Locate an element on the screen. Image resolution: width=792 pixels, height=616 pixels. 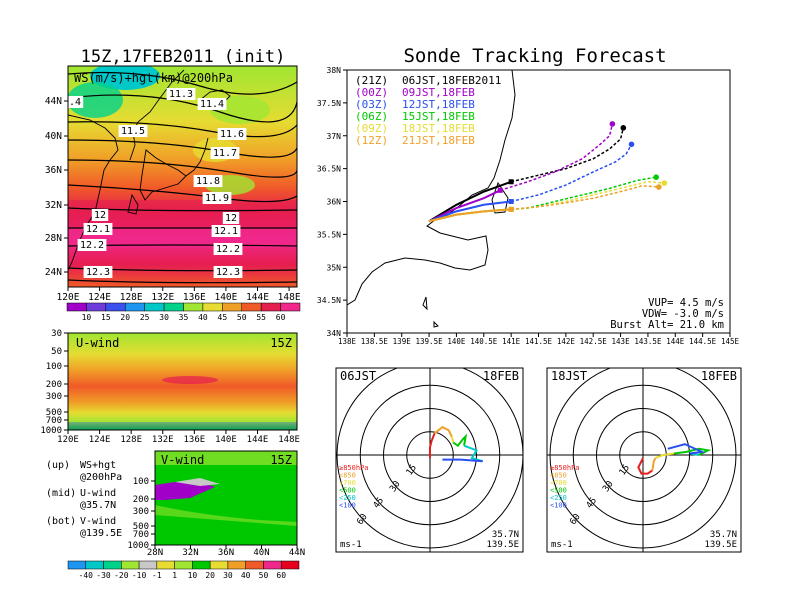
track-marker is located at coordinates (500, 190).